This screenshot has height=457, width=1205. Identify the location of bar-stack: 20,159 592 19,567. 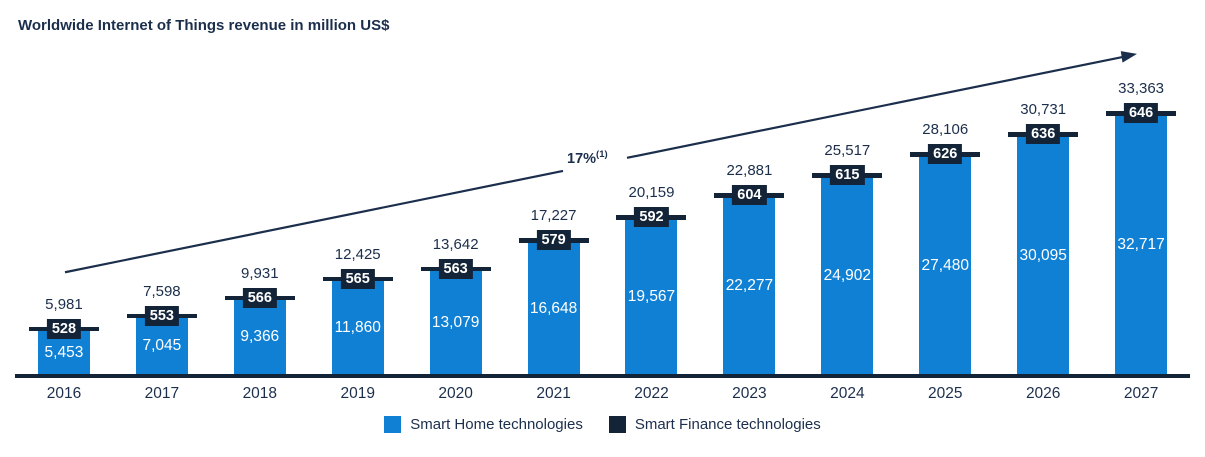
(651, 279).